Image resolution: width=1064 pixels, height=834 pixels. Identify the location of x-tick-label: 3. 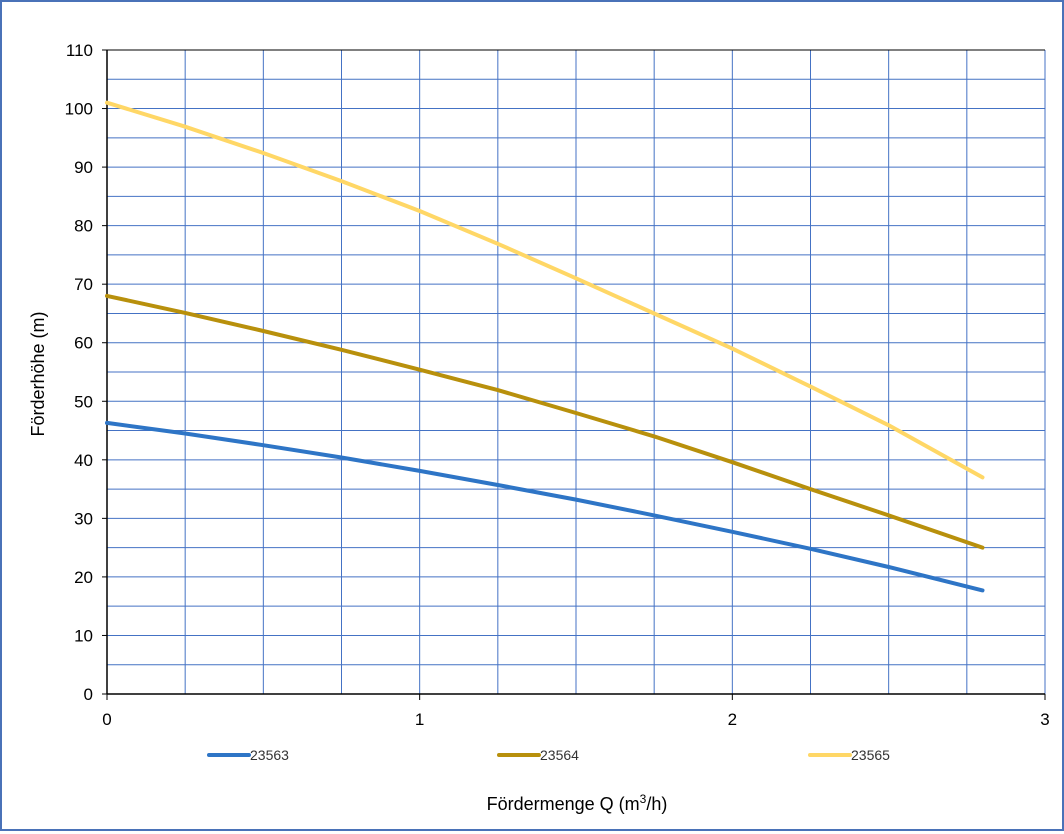
(1044, 719).